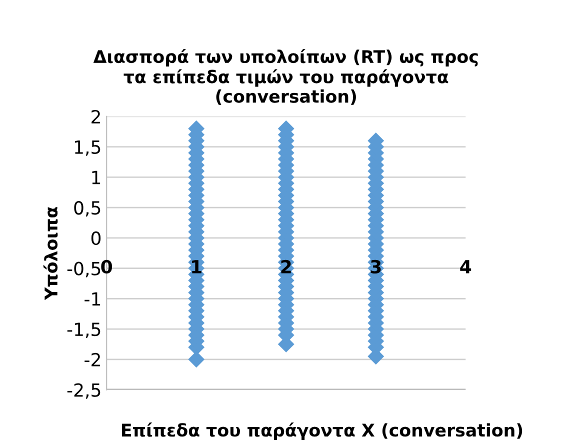 The height and width of the screenshot is (448, 561). What do you see at coordinates (285, 76) in the screenshot?
I see `chart-title: Διασπορά των υπολοίπων (RT) ως προς τα επίπεδα τιμών του παράγοντα (conversation)` at bounding box center [285, 76].